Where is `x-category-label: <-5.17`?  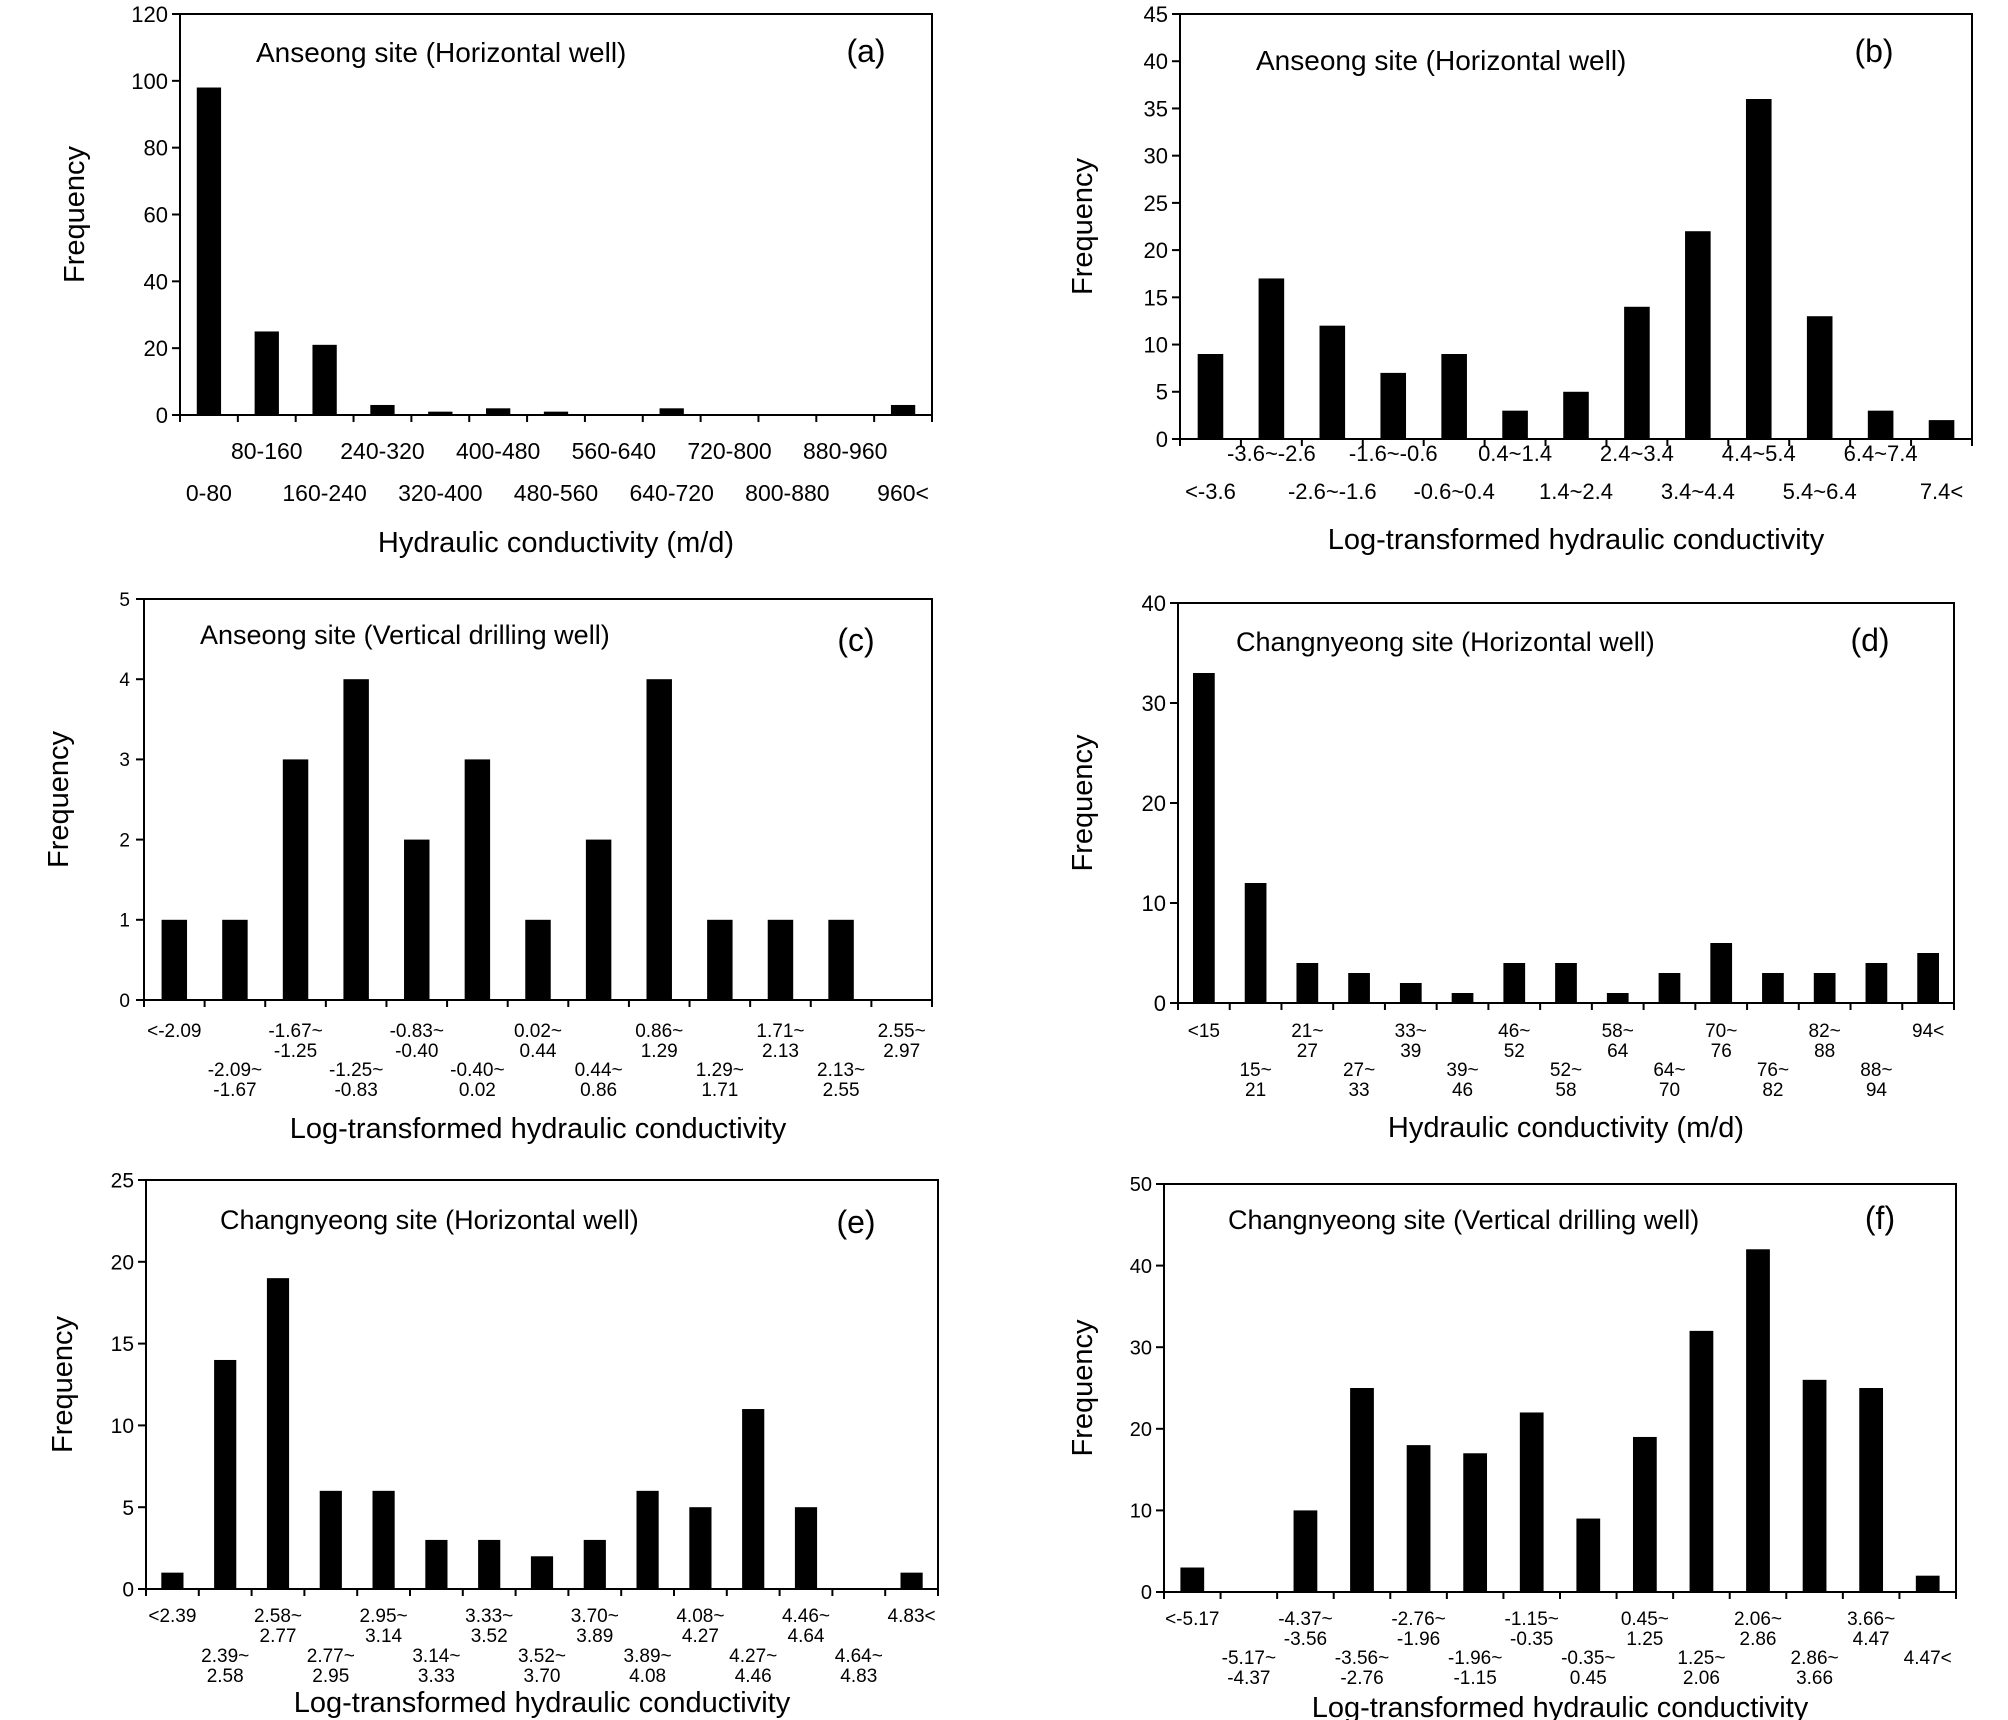 x-category-label: <-5.17 is located at coordinates (1192, 1619).